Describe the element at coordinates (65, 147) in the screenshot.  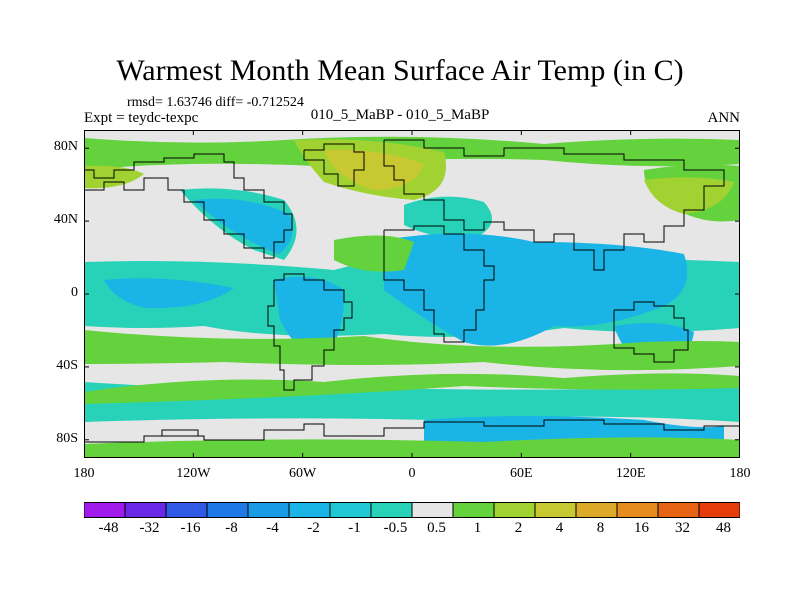
I see `lat-tick-label: 80N` at that location.